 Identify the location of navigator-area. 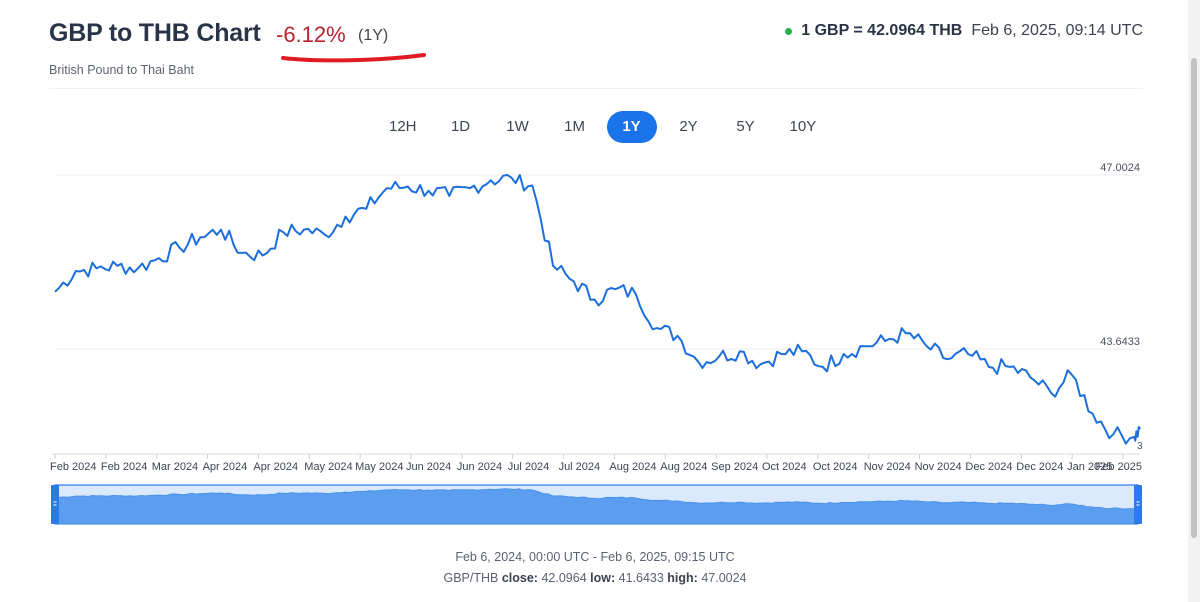
(596, 506).